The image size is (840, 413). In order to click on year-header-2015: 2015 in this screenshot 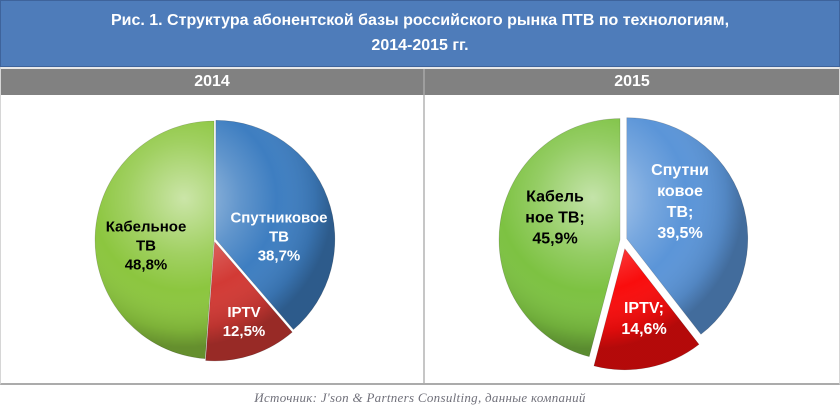, I will do `click(632, 81)`.